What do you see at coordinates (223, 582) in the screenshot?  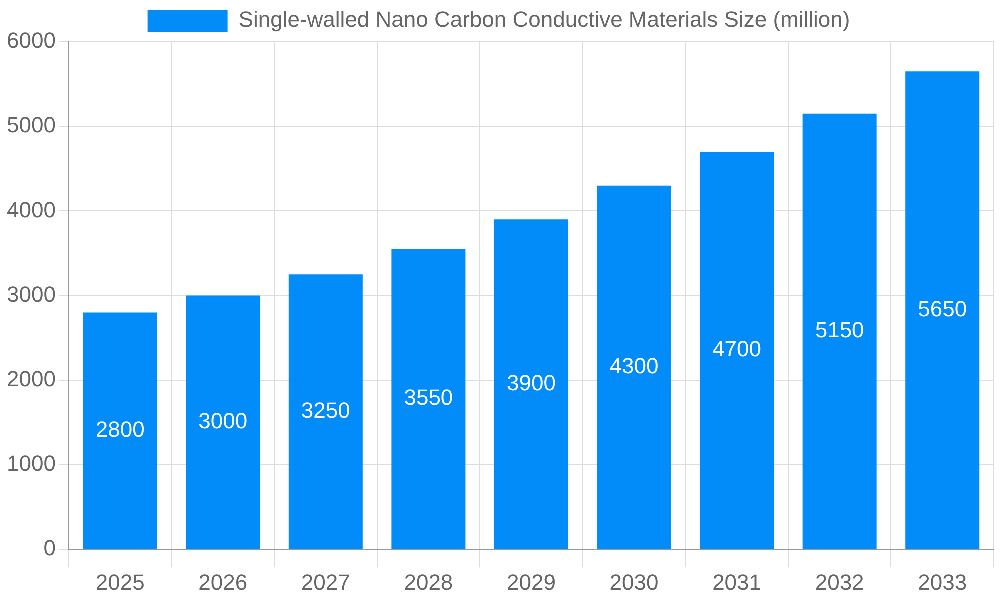 I see `x-tick-label: 2026` at bounding box center [223, 582].